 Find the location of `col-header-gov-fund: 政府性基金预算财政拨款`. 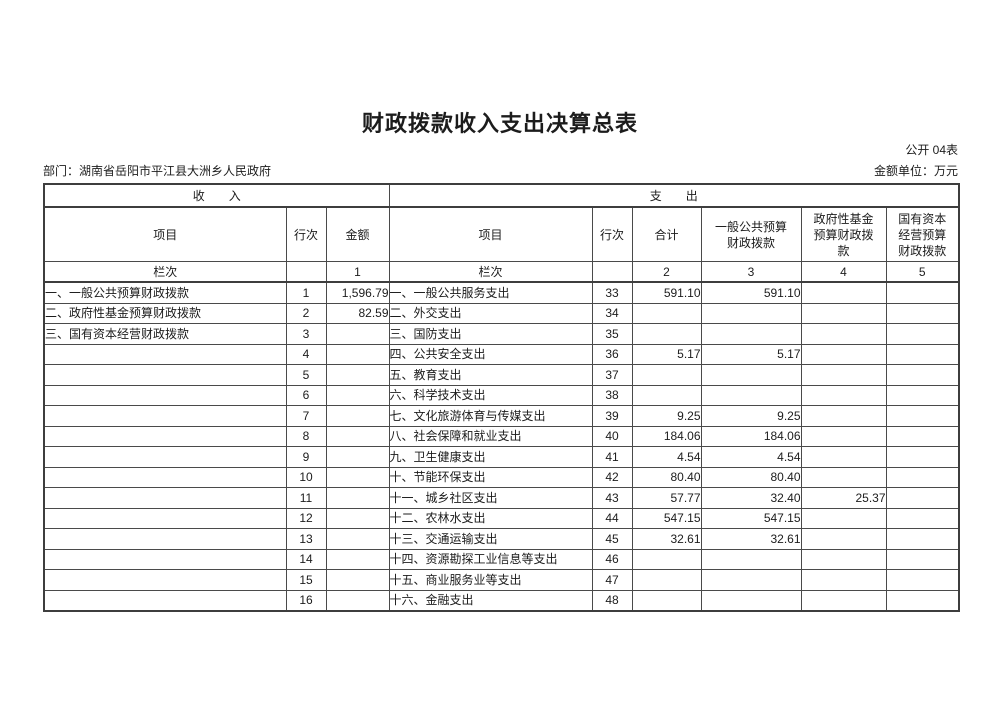

col-header-gov-fund: 政府性基金预算财政拨款 is located at coordinates (843, 234).